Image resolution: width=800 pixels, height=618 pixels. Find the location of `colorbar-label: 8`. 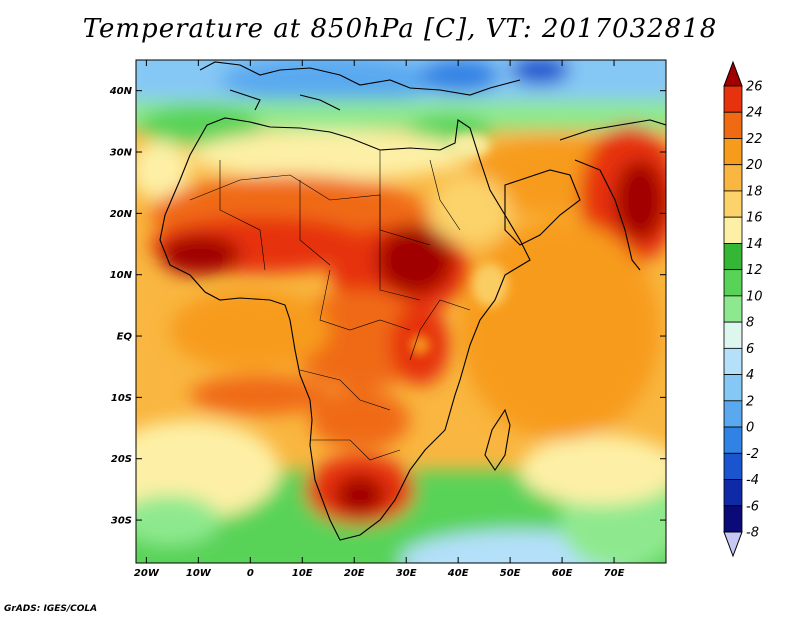

colorbar-label: 8 is located at coordinates (750, 323).